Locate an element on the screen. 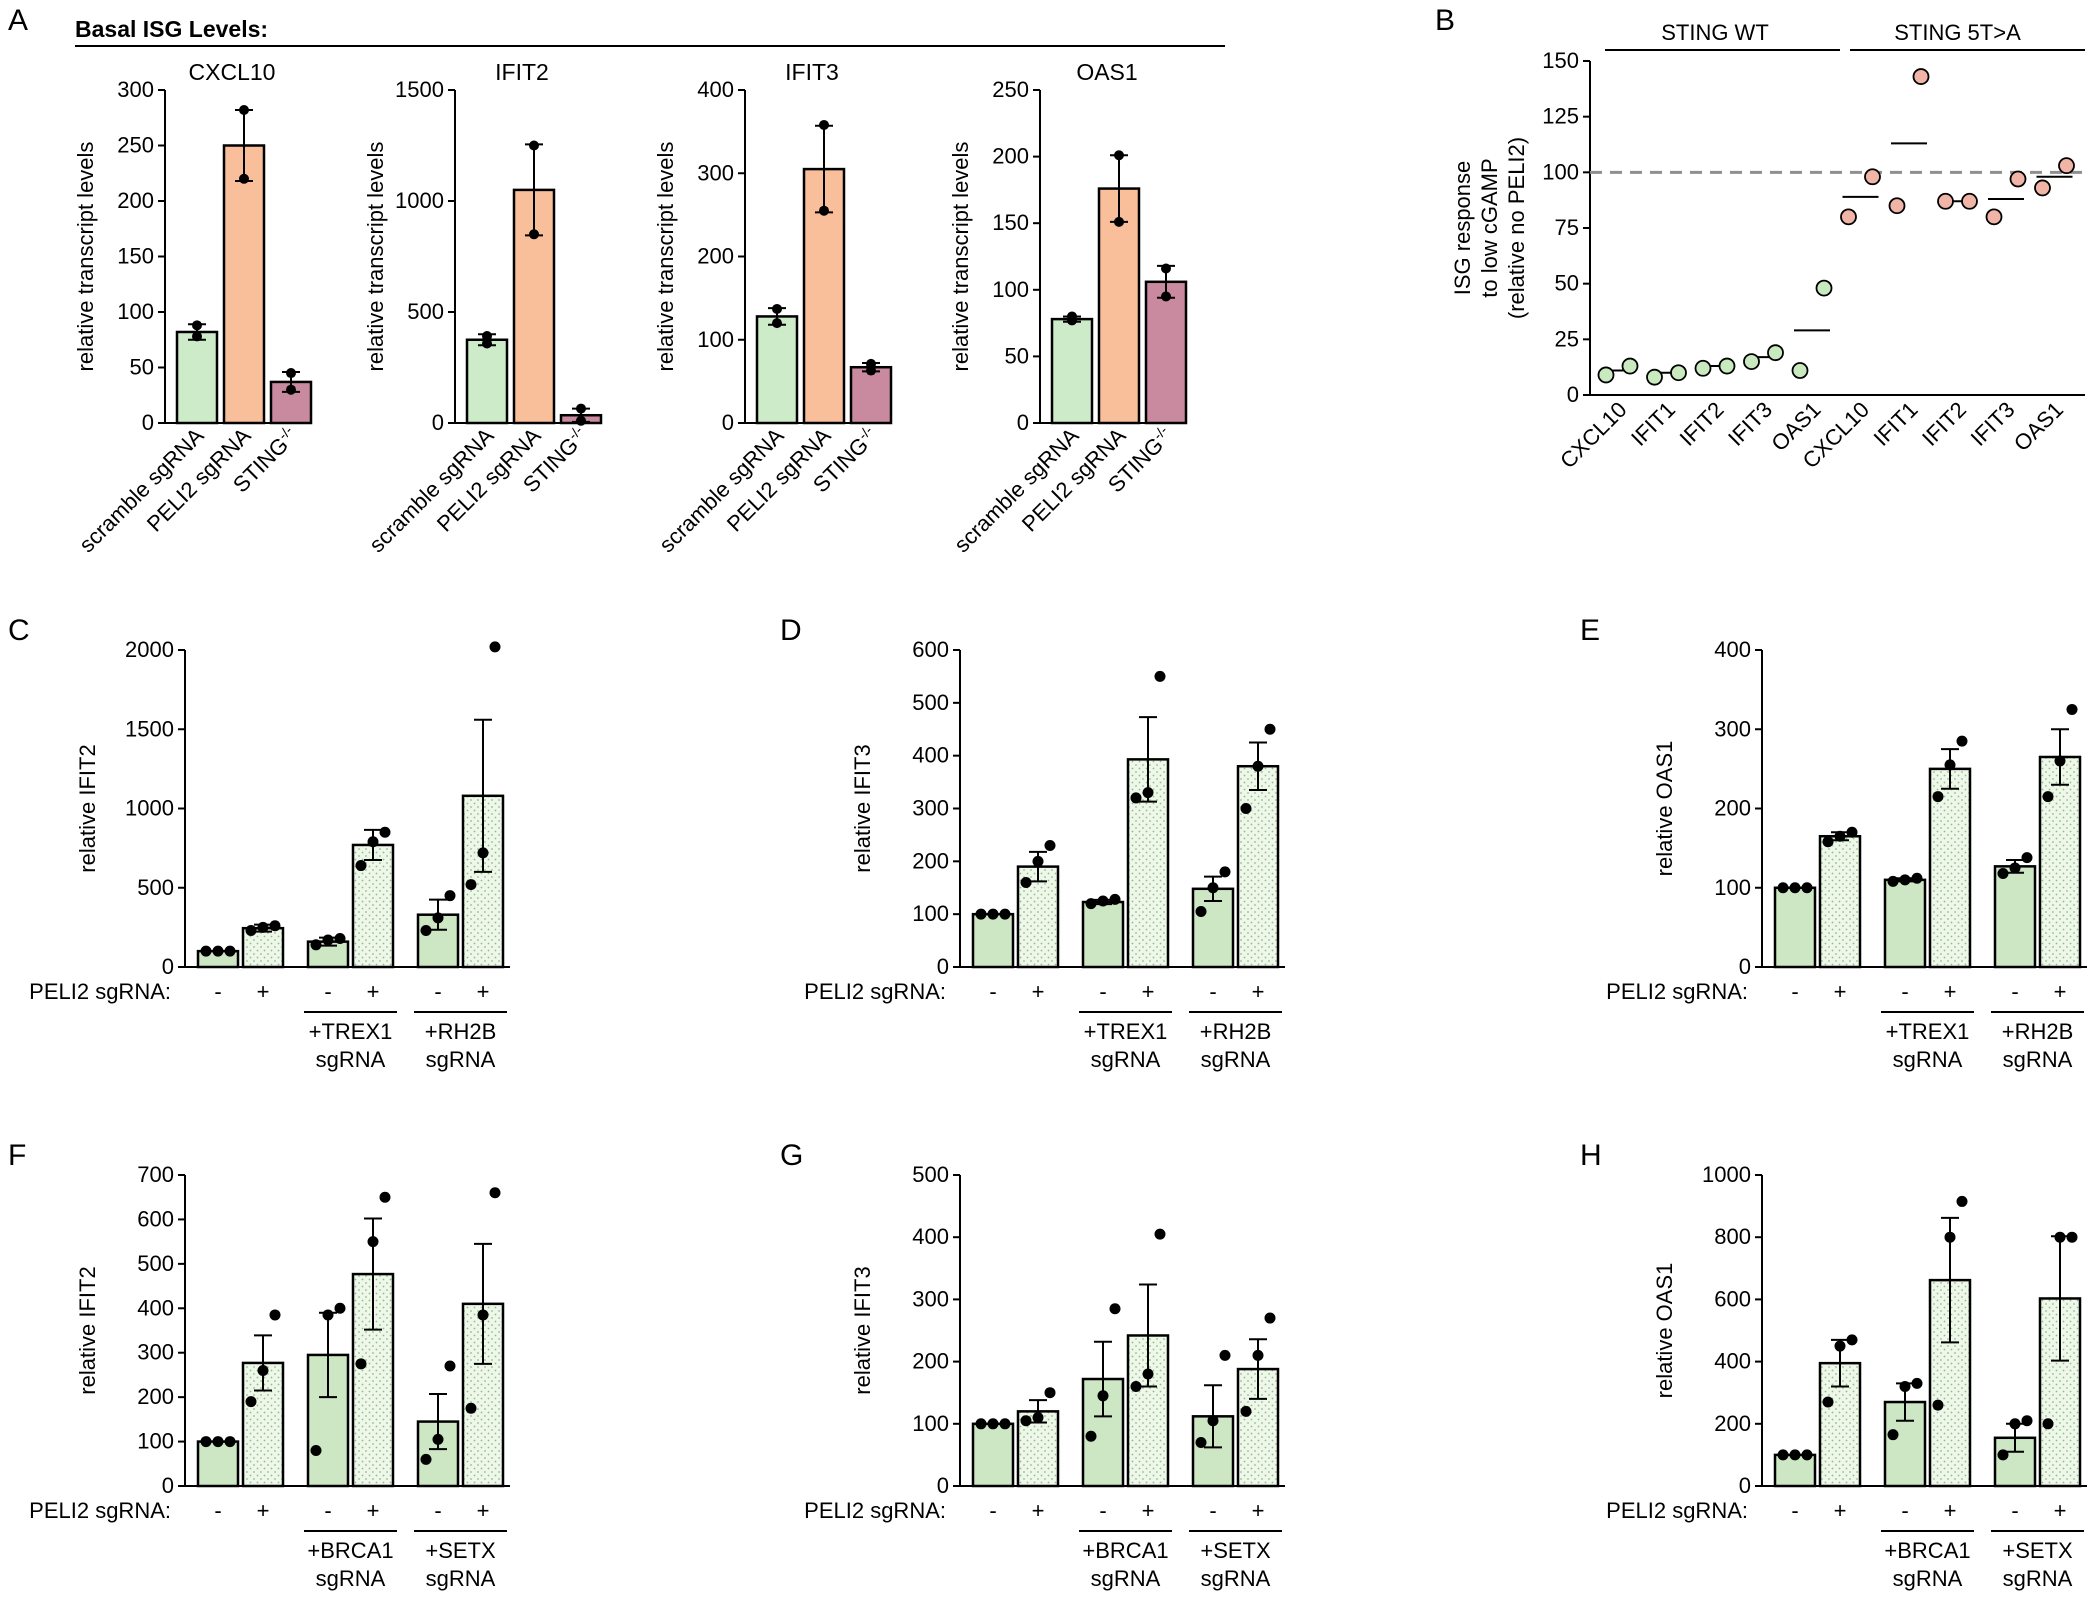 This screenshot has width=2100, height=1607. panel-a-oas1-data-point is located at coordinates (1119, 221).